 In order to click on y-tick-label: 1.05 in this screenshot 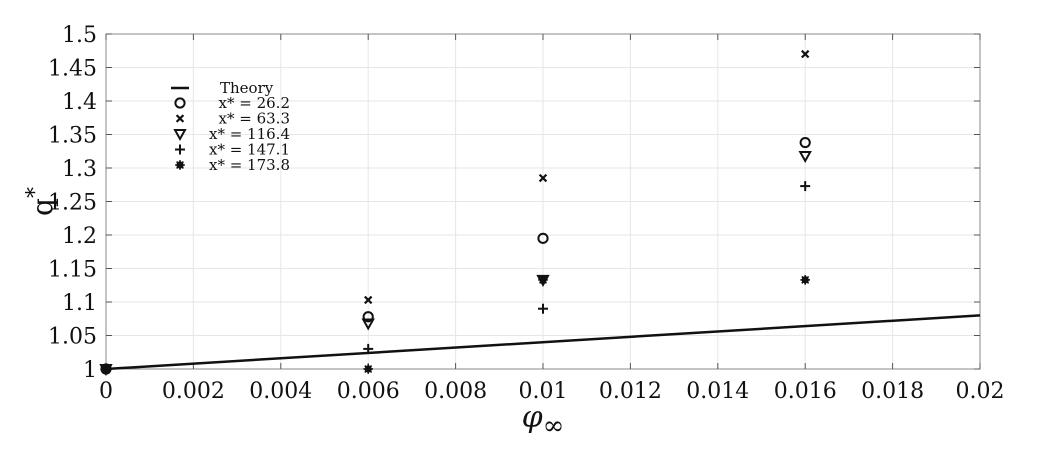, I will do `click(72, 337)`.